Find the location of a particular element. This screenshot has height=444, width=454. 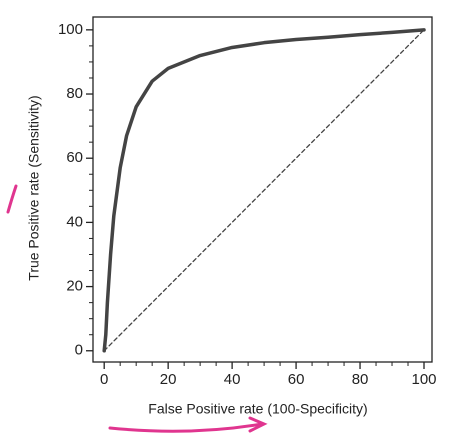

y-axis-label: True Positive rate (Sensitivity) is located at coordinates (34, 187).